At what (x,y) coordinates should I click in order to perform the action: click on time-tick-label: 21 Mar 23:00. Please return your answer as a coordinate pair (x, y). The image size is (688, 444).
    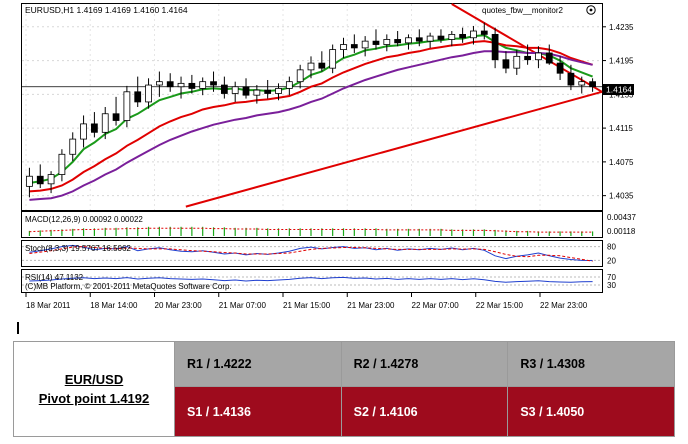
    Looking at the image, I should click on (371, 305).